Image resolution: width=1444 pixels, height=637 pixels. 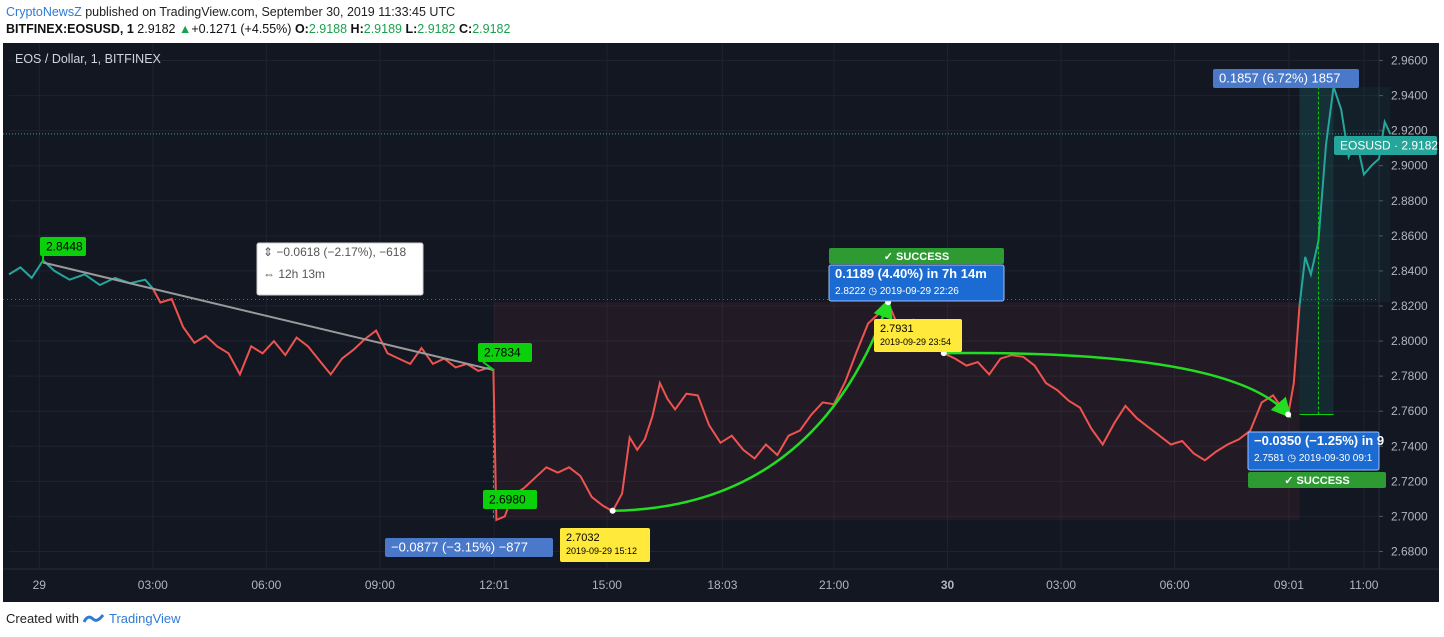 I want to click on close-label: C:, so click(x=466, y=29).